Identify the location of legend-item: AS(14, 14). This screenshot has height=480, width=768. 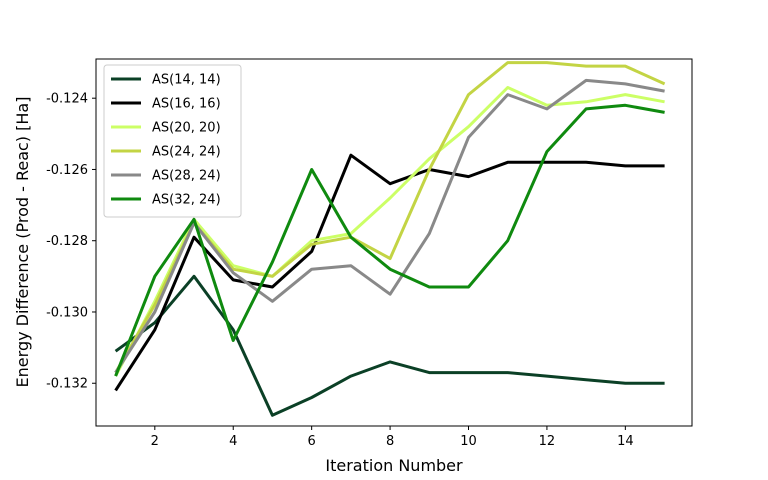
(166, 80).